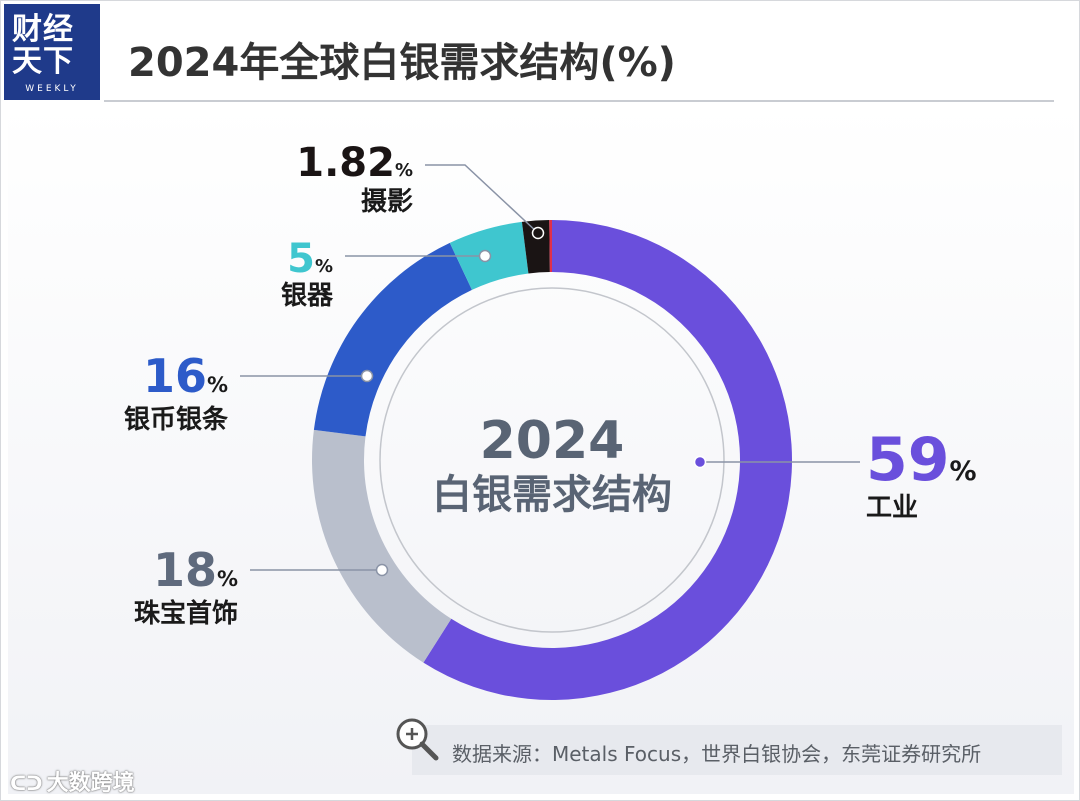 This screenshot has width=1080, height=801. Describe the element at coordinates (354, 163) in the screenshot. I see `slice-value-label: 1.82%` at that location.